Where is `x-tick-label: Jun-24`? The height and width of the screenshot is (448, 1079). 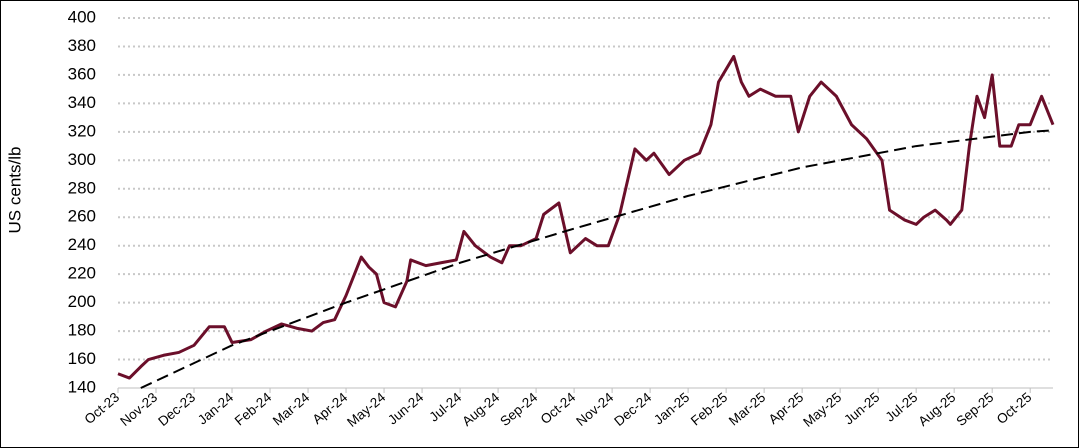
x-tick-label: Jun-24 is located at coordinates (406, 408).